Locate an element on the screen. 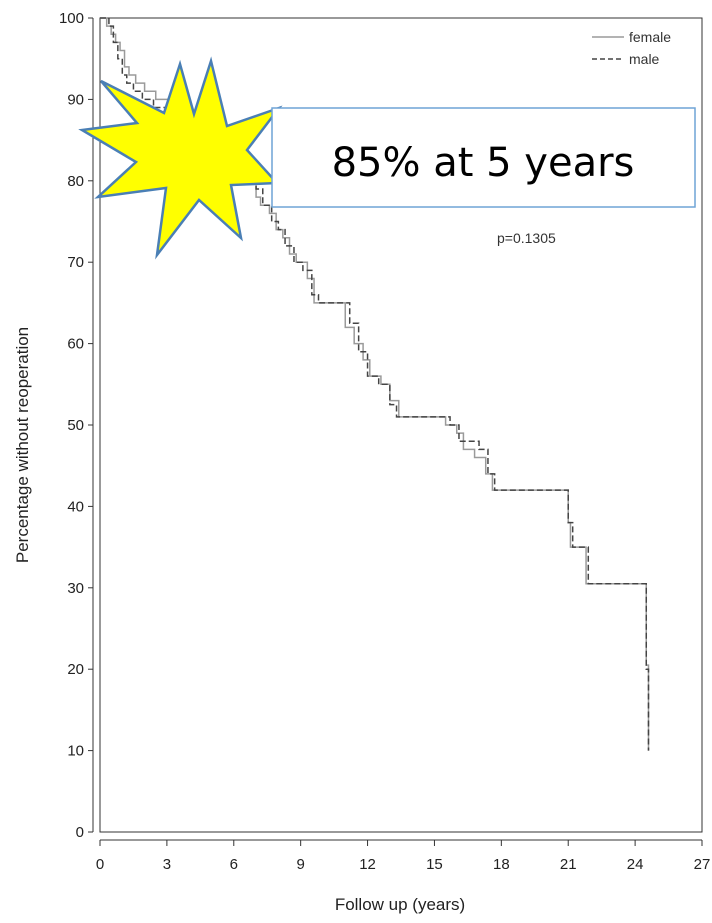  x-tick-label: 15 is located at coordinates (434, 864).